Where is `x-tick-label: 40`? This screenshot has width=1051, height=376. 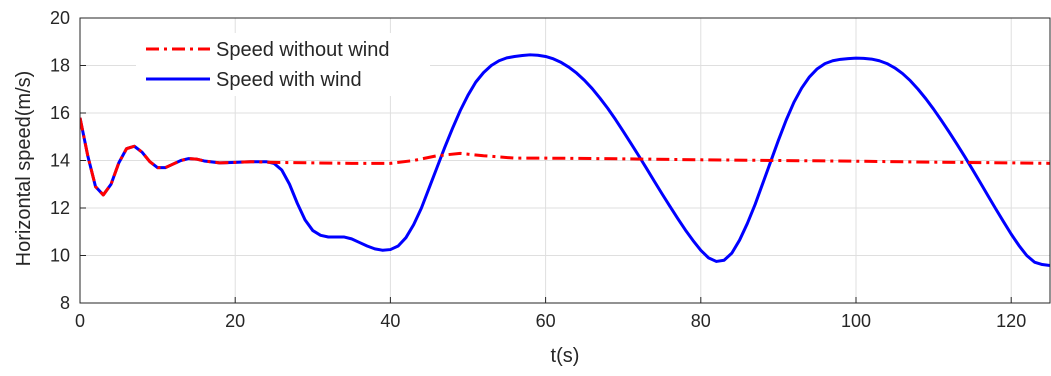
x-tick-label: 40 is located at coordinates (390, 321).